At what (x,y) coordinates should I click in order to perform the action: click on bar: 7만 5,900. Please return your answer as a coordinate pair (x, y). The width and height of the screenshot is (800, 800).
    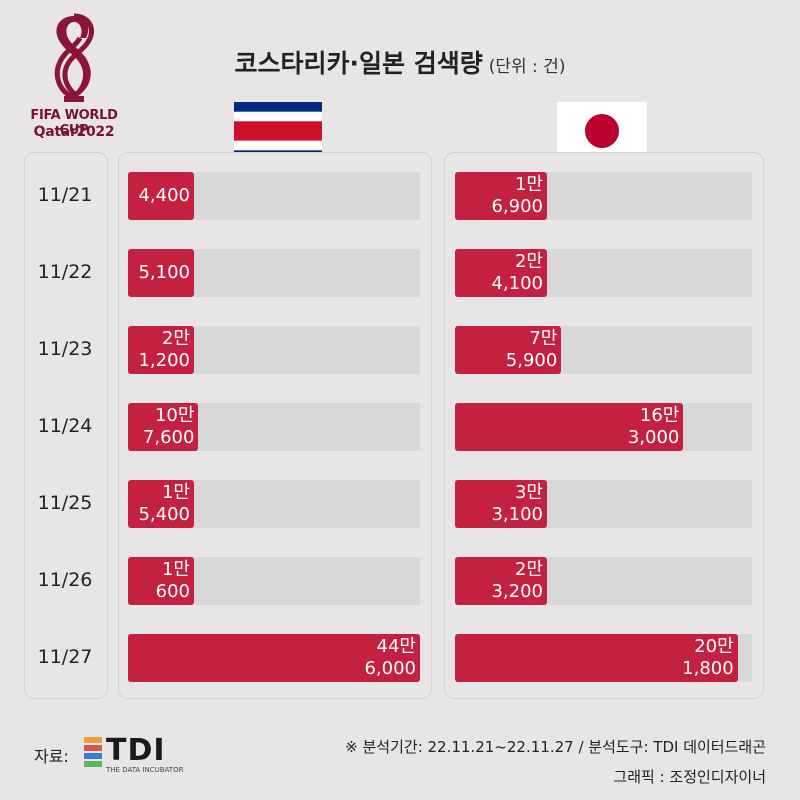
    Looking at the image, I should click on (508, 350).